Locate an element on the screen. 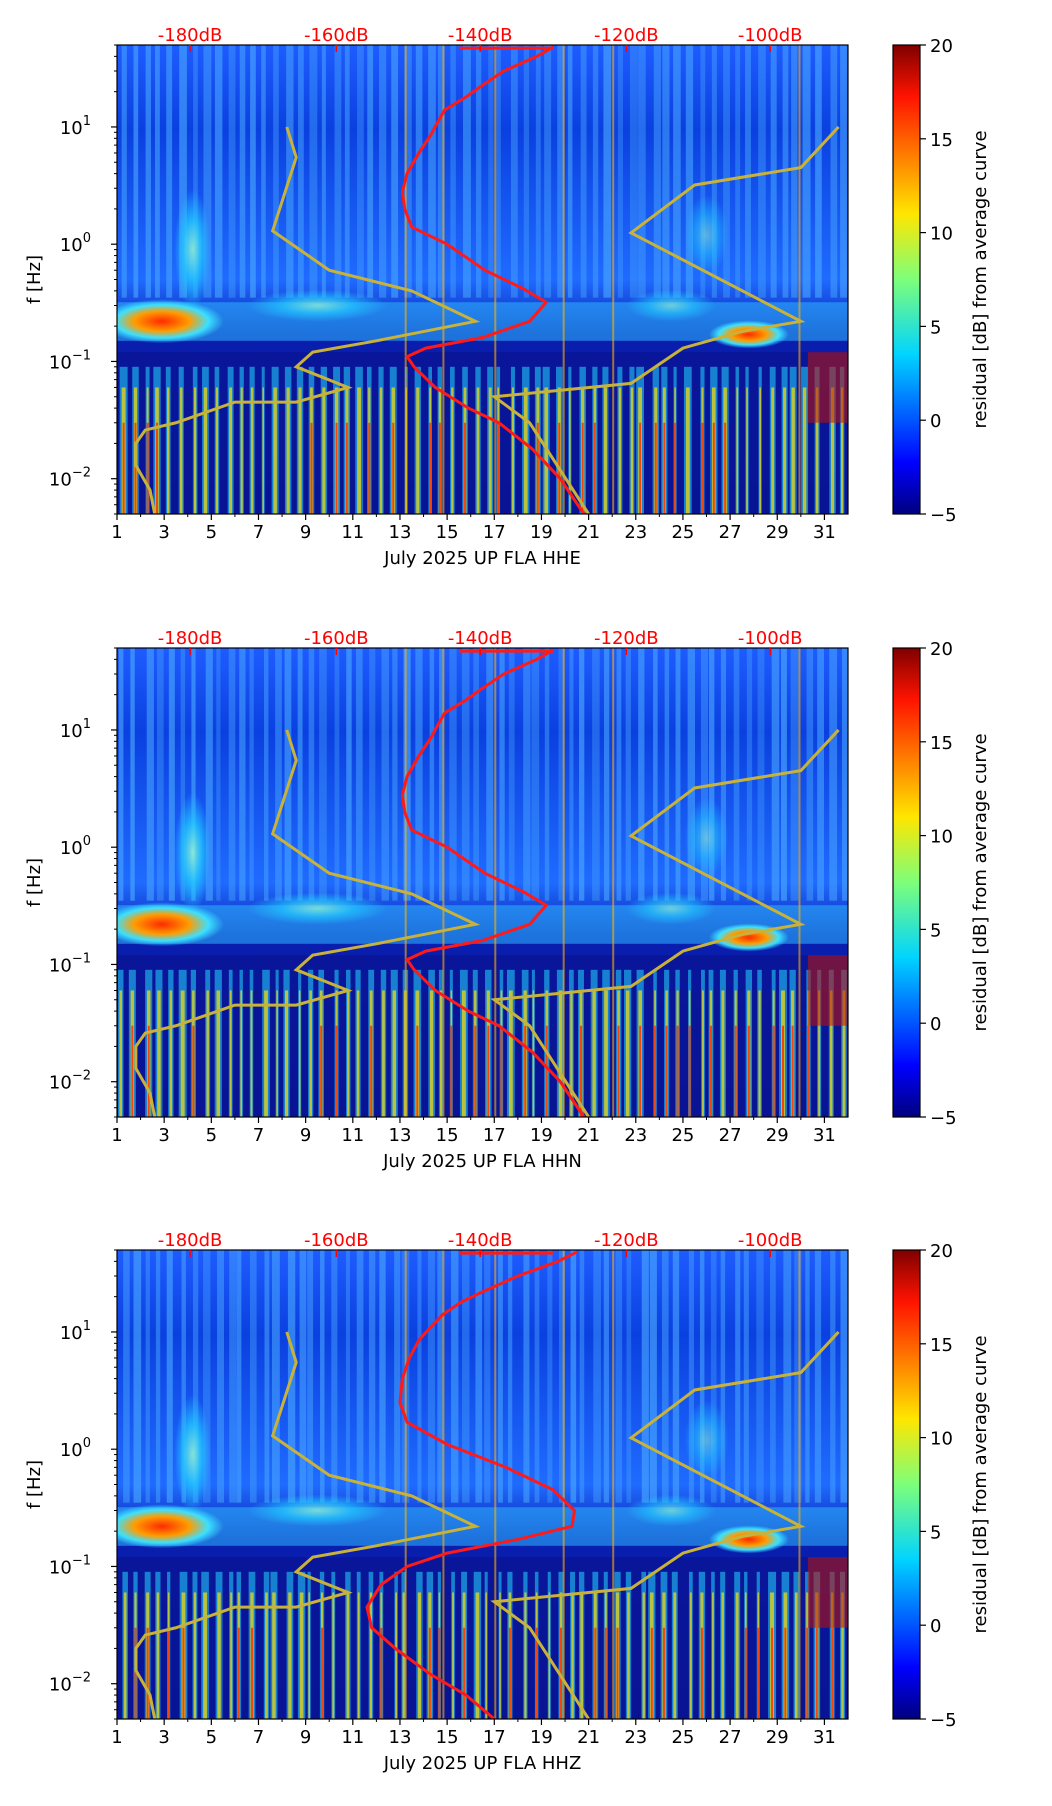 This screenshot has width=1052, height=1806. x-tick-label: 11 is located at coordinates (352, 1135).